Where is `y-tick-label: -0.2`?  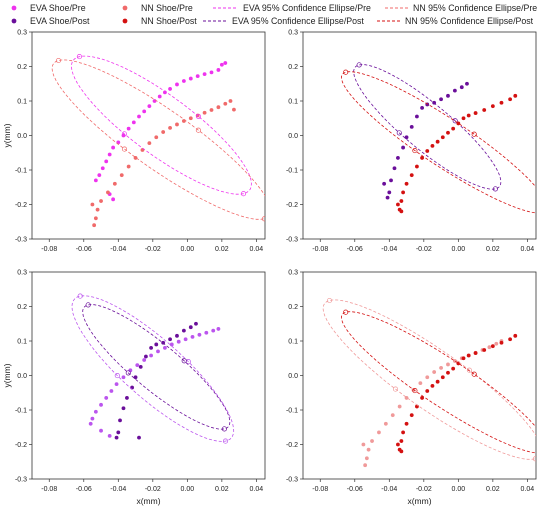 y-tick-label: -0.2 is located at coordinates (292, 445).